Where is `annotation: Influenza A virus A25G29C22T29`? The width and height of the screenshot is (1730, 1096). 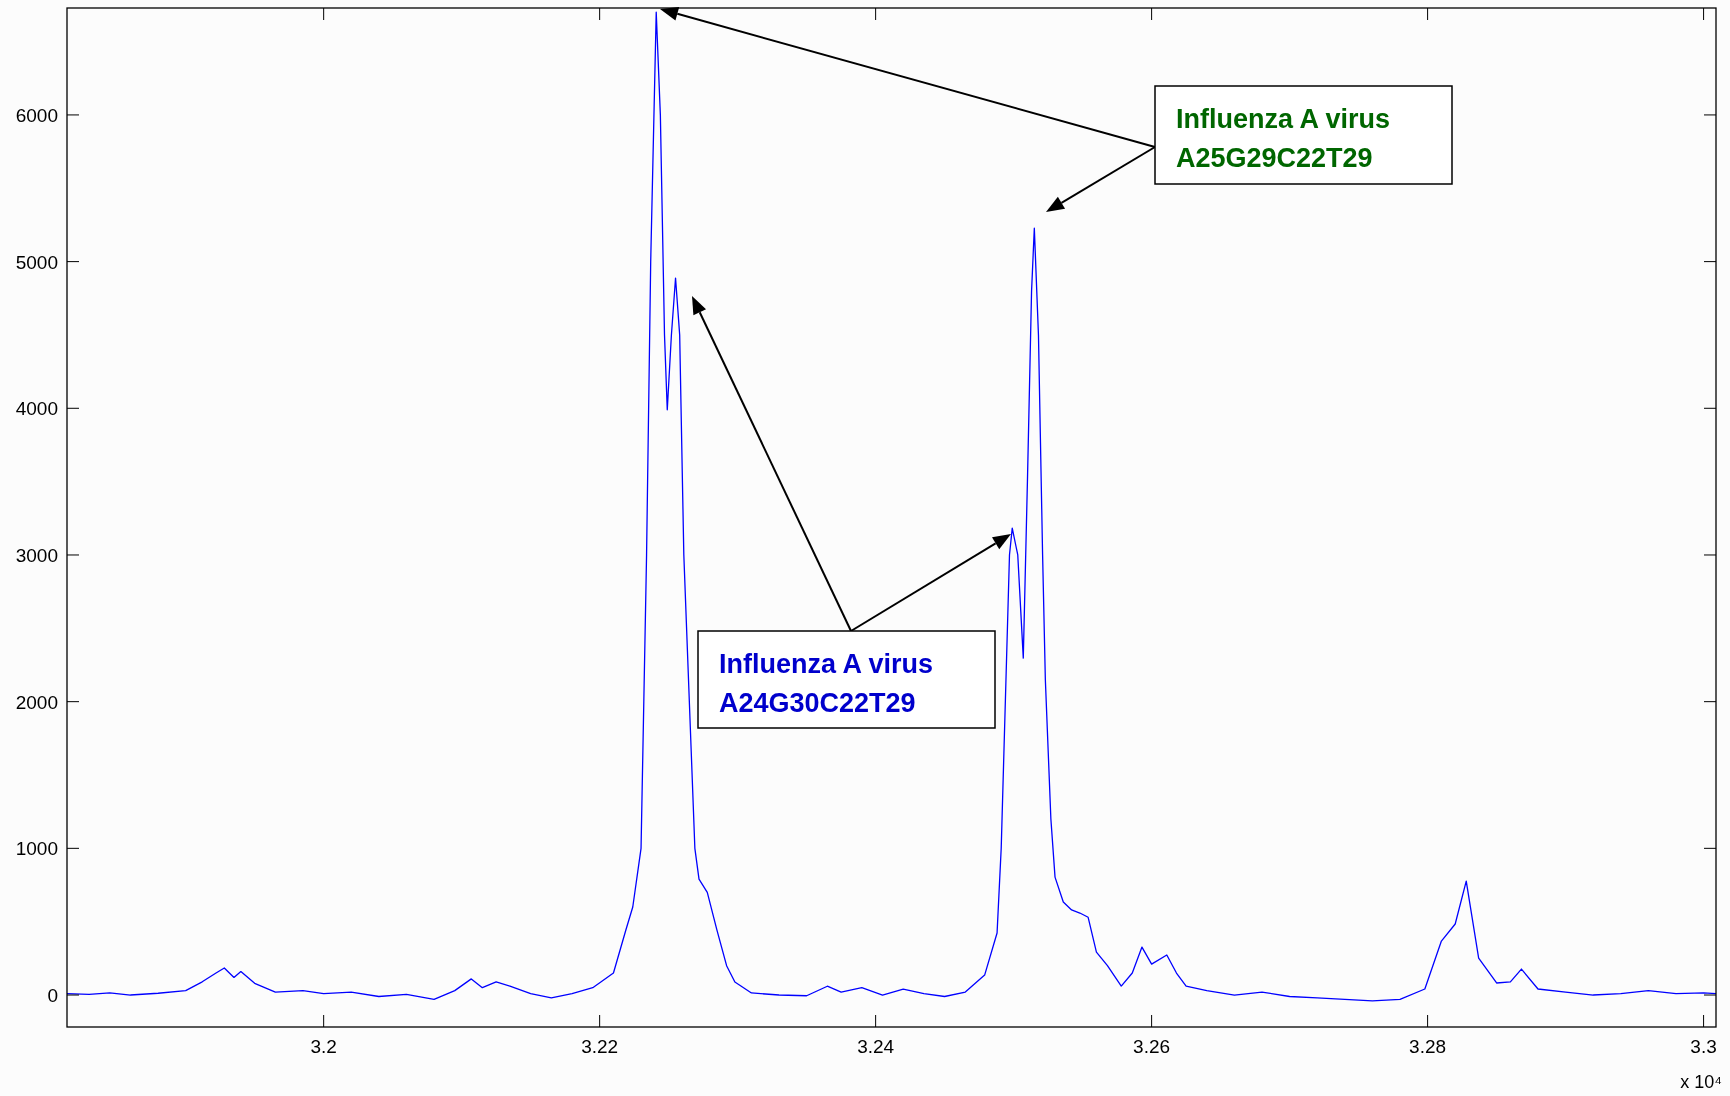
annotation: Influenza A virus A25G29C22T29 is located at coordinates (1283, 138).